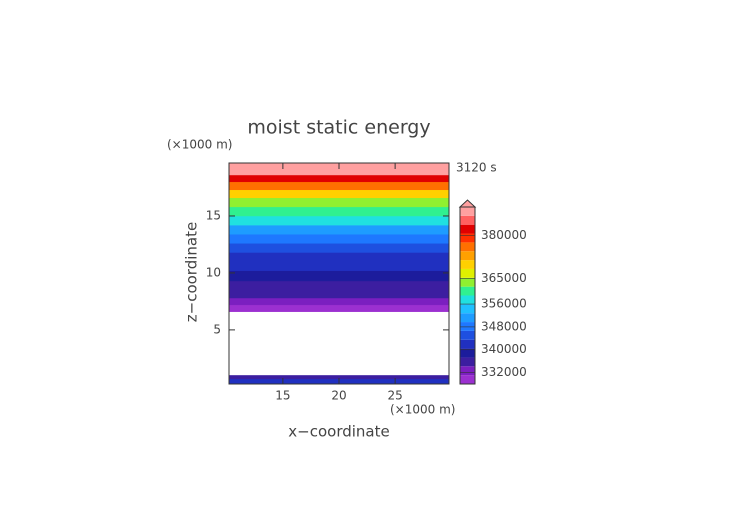  I want to click on x-tick-label: 20, so click(338, 396).